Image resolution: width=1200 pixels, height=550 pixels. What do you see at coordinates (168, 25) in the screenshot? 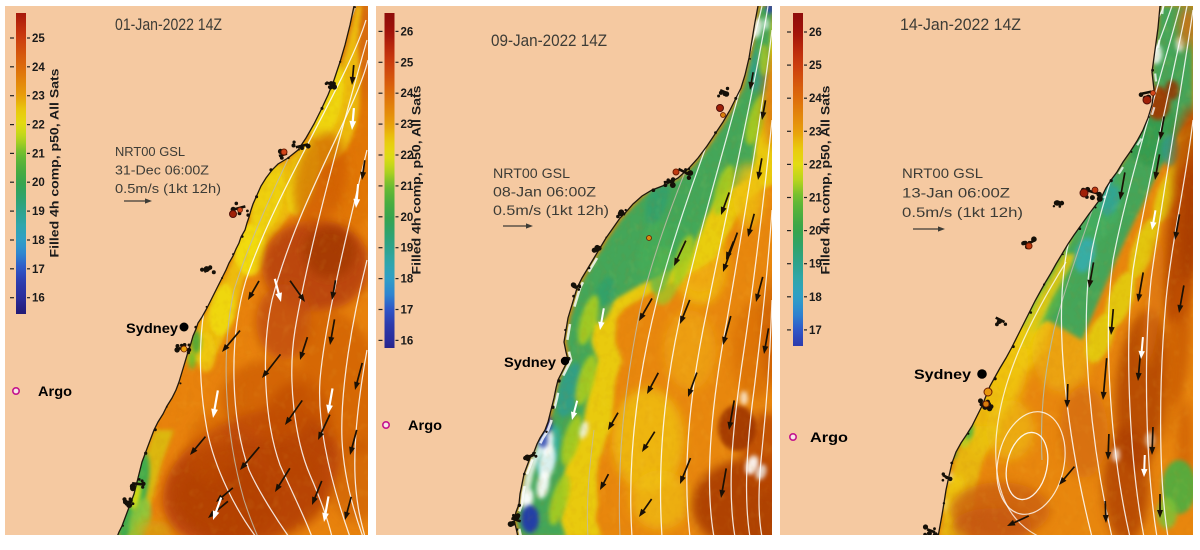
I see `svg-text: 01-Jan-2022 14Z` at bounding box center [168, 25].